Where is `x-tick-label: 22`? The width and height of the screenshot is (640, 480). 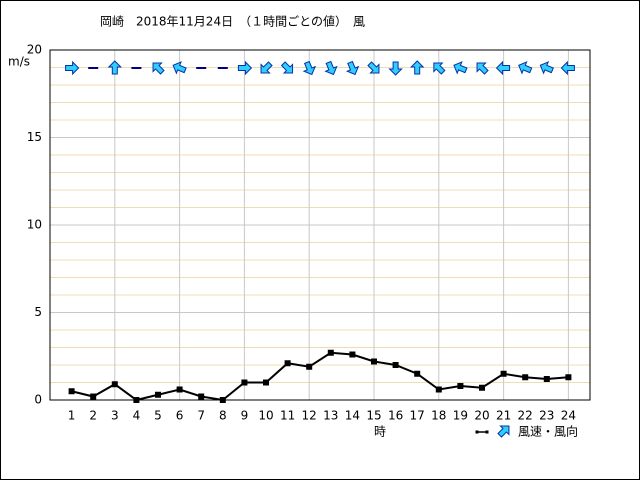 x-tick-label: 22 is located at coordinates (525, 416).